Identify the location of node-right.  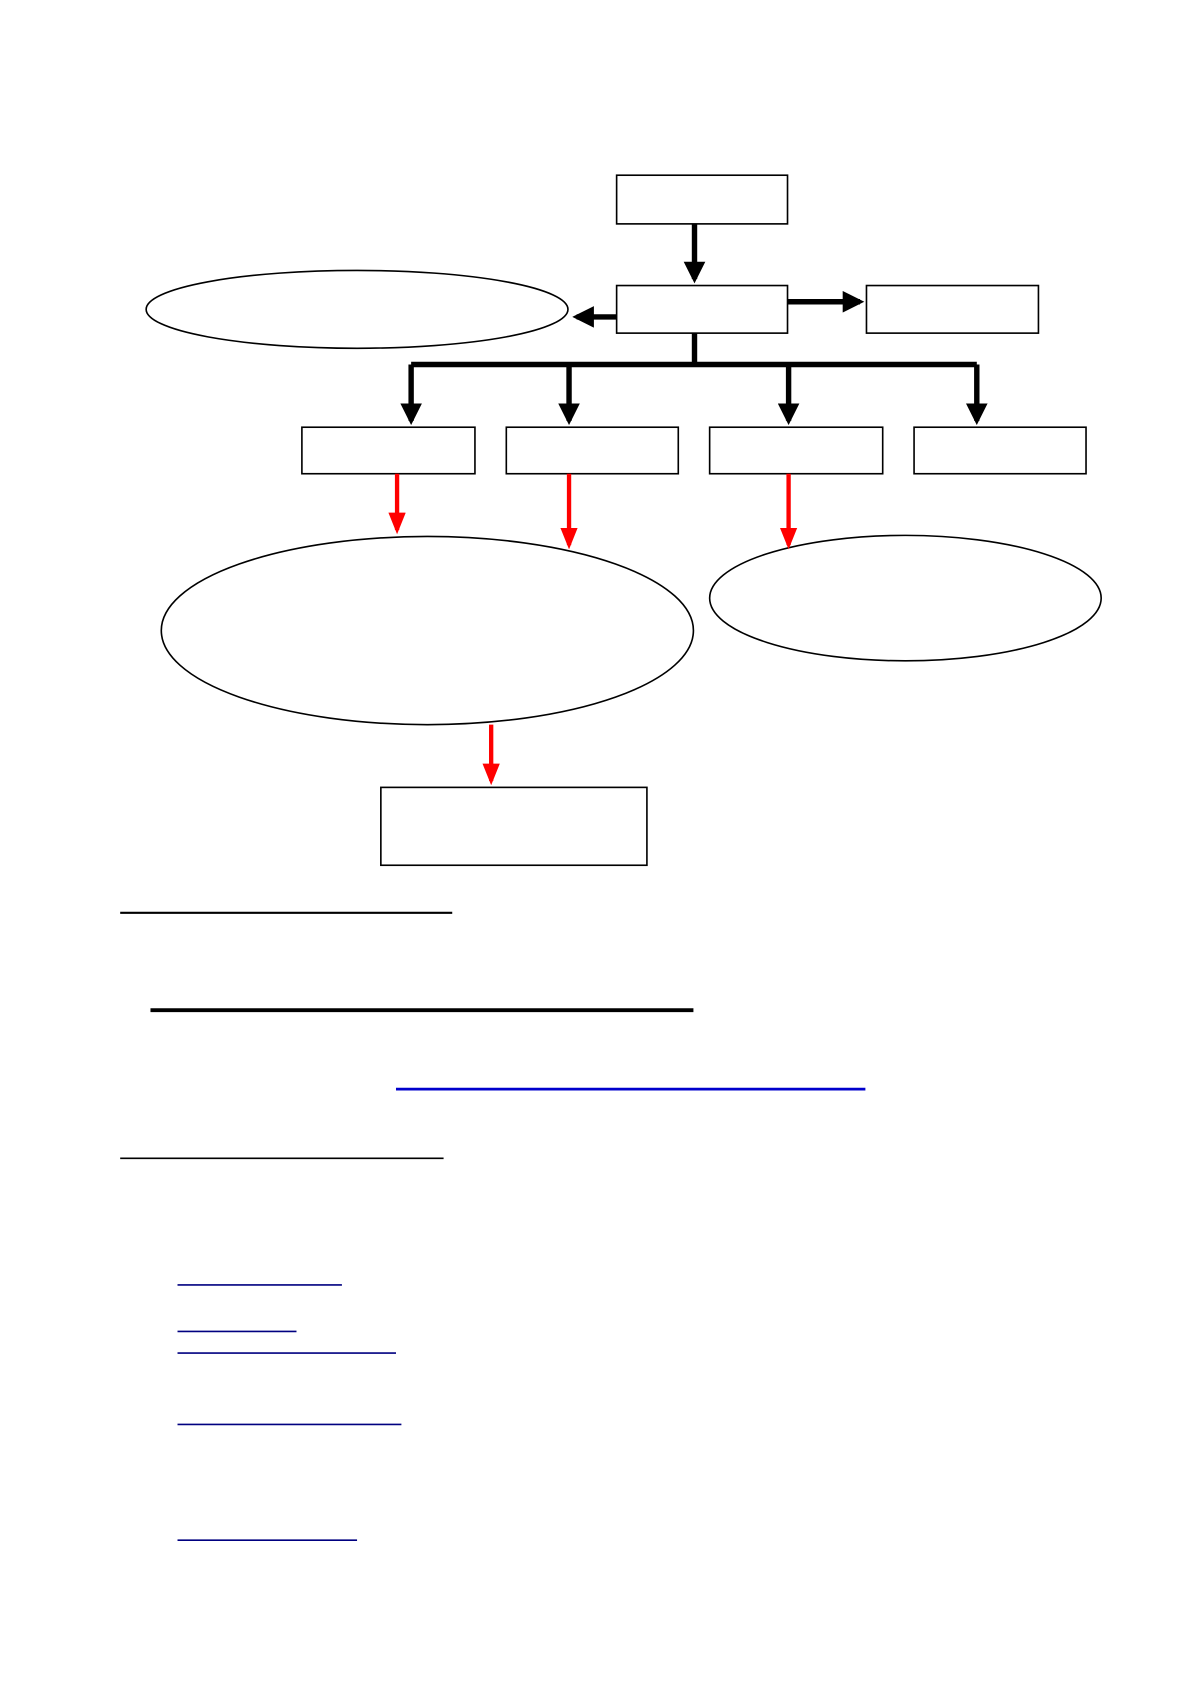
(952, 309).